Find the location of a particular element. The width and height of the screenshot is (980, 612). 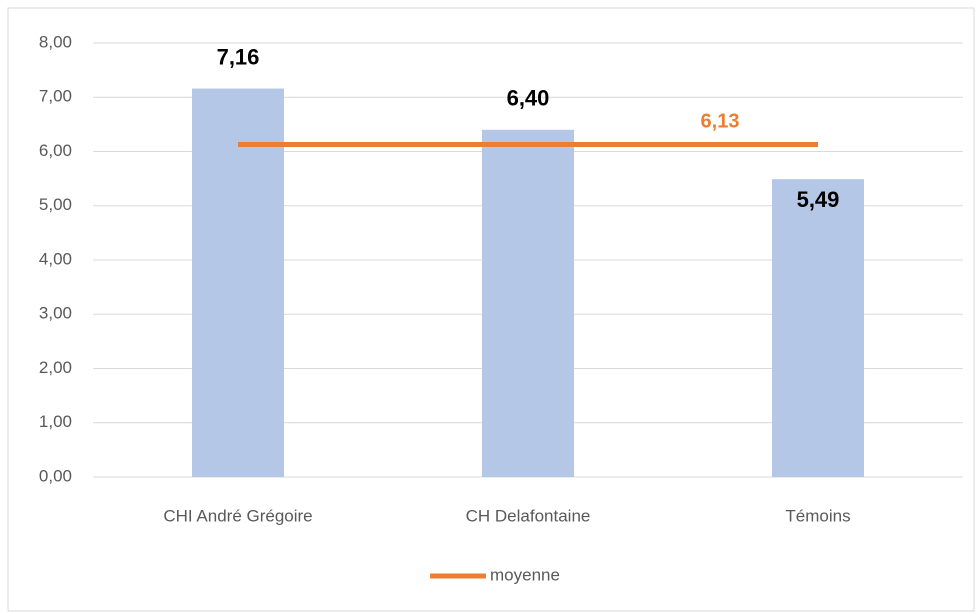

data-label: 6,40 is located at coordinates (528, 98).